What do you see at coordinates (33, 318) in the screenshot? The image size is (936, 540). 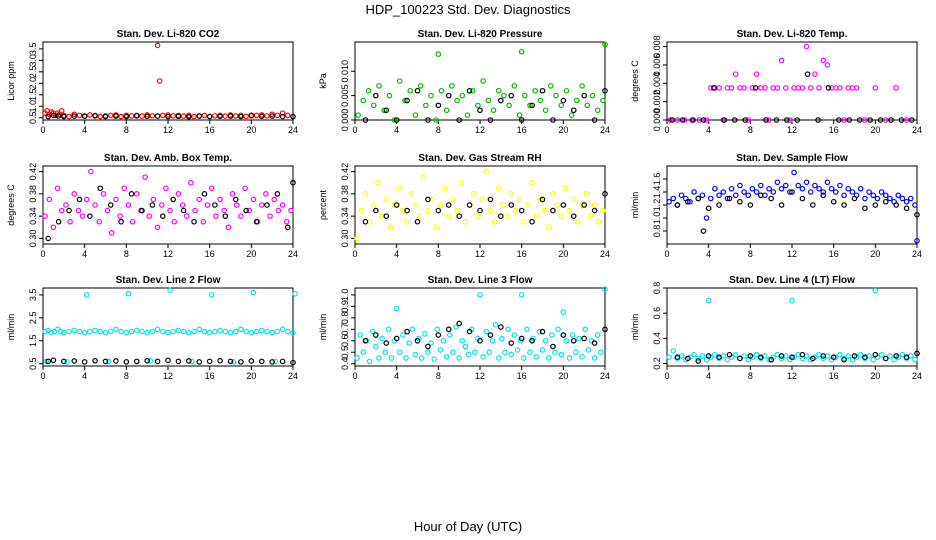 I see `y-tick-label: 2.5` at bounding box center [33, 318].